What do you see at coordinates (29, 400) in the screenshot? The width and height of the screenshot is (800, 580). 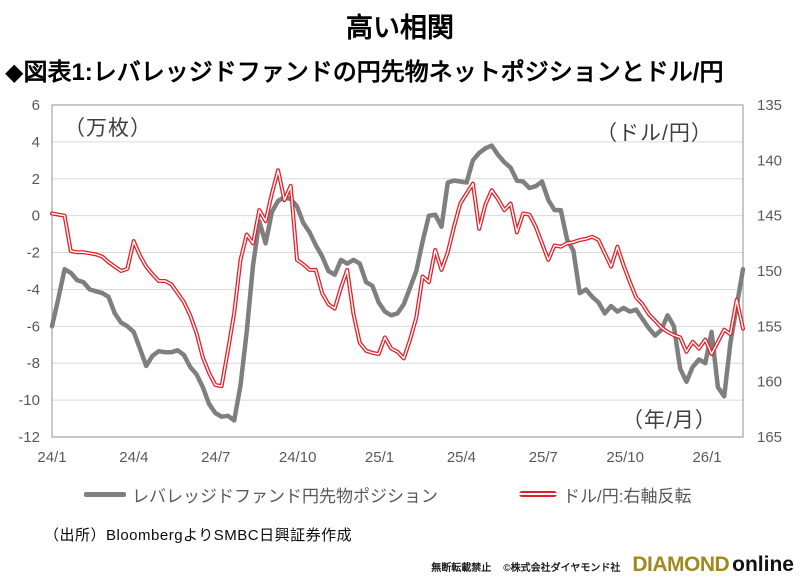 I see `left-axis-tick: -10` at bounding box center [29, 400].